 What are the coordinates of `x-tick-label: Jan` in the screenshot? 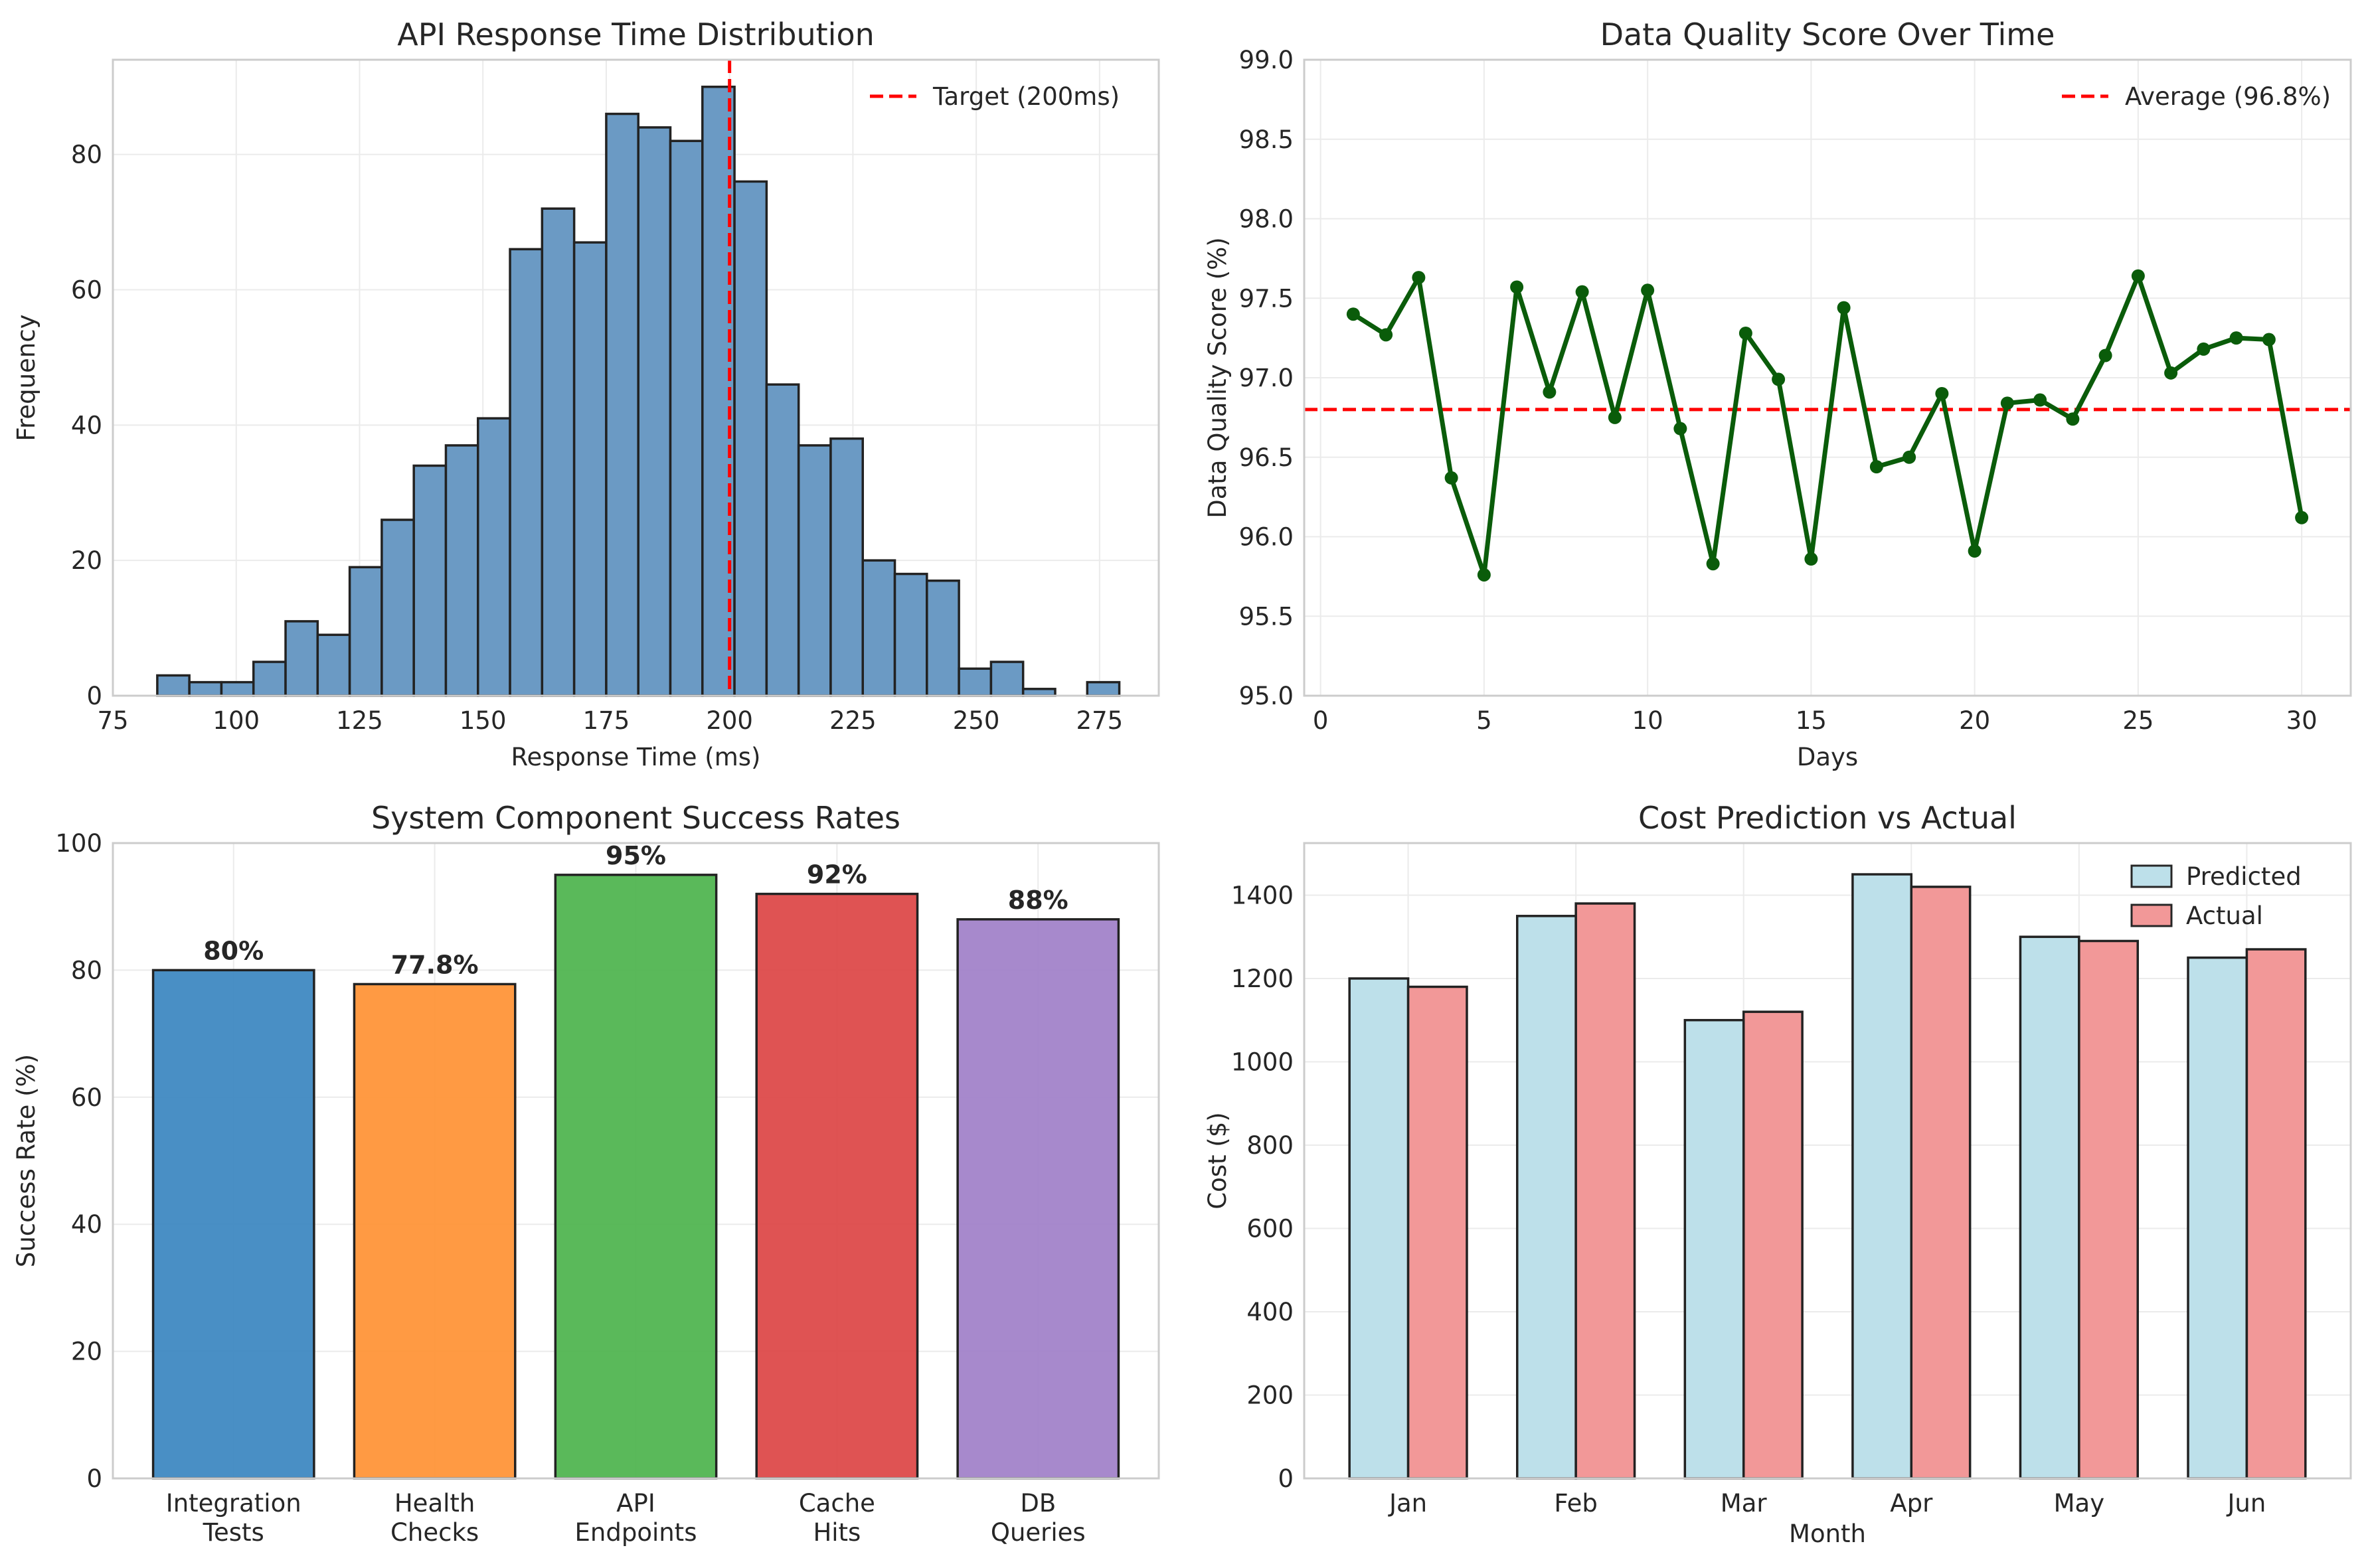 It's located at (1407, 1503).